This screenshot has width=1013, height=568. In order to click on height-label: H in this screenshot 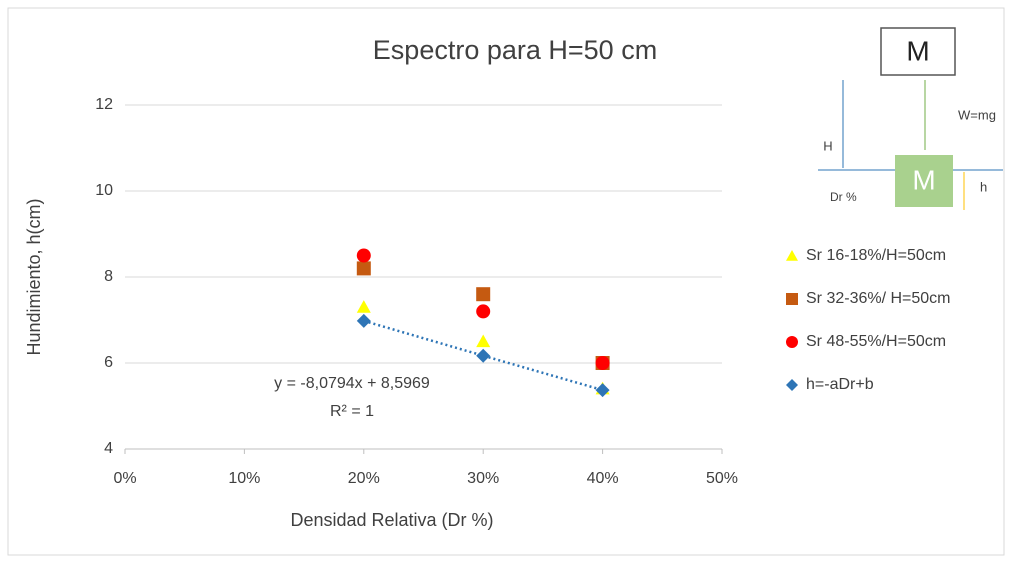, I will do `click(827, 145)`.